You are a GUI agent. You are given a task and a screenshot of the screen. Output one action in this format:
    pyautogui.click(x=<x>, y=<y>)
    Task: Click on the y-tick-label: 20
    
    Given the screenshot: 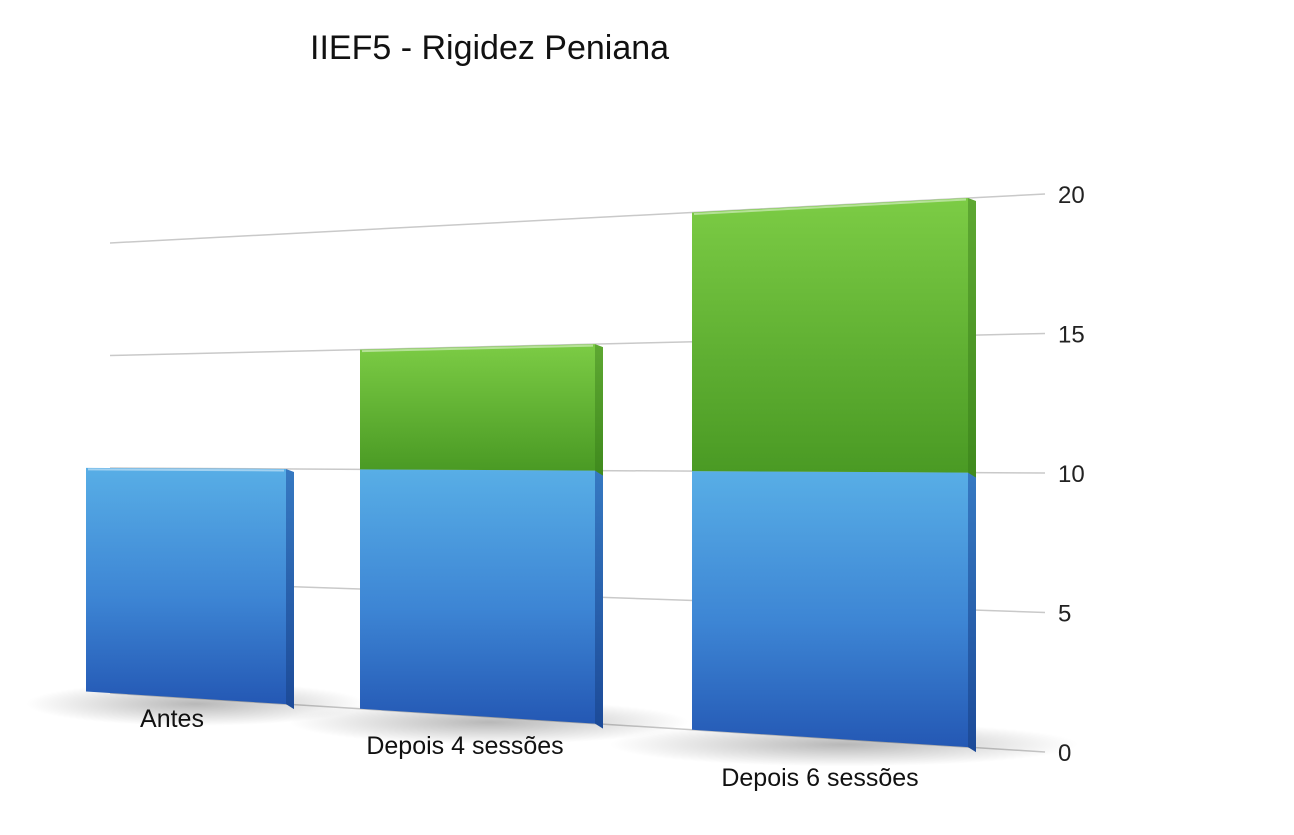 What is the action you would take?
    pyautogui.click(x=1071, y=195)
    